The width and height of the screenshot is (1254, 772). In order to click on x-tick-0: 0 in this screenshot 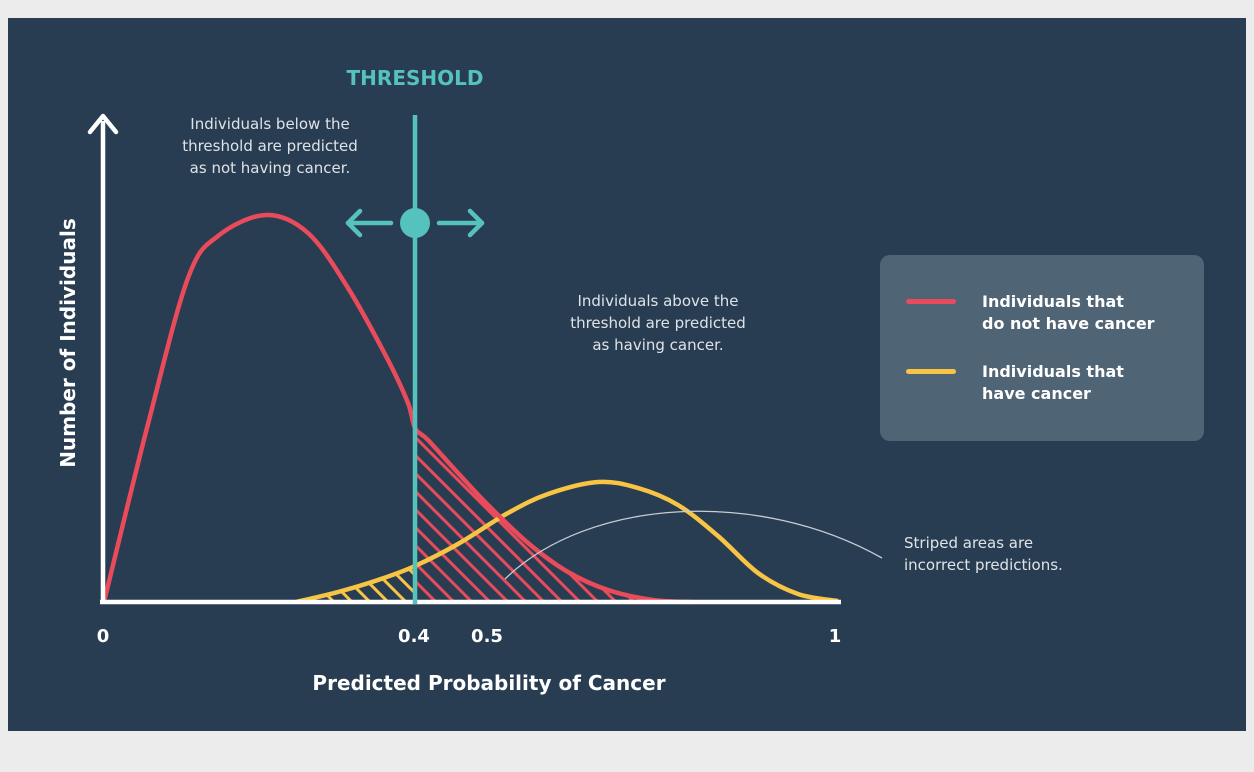, I will do `click(103, 636)`.